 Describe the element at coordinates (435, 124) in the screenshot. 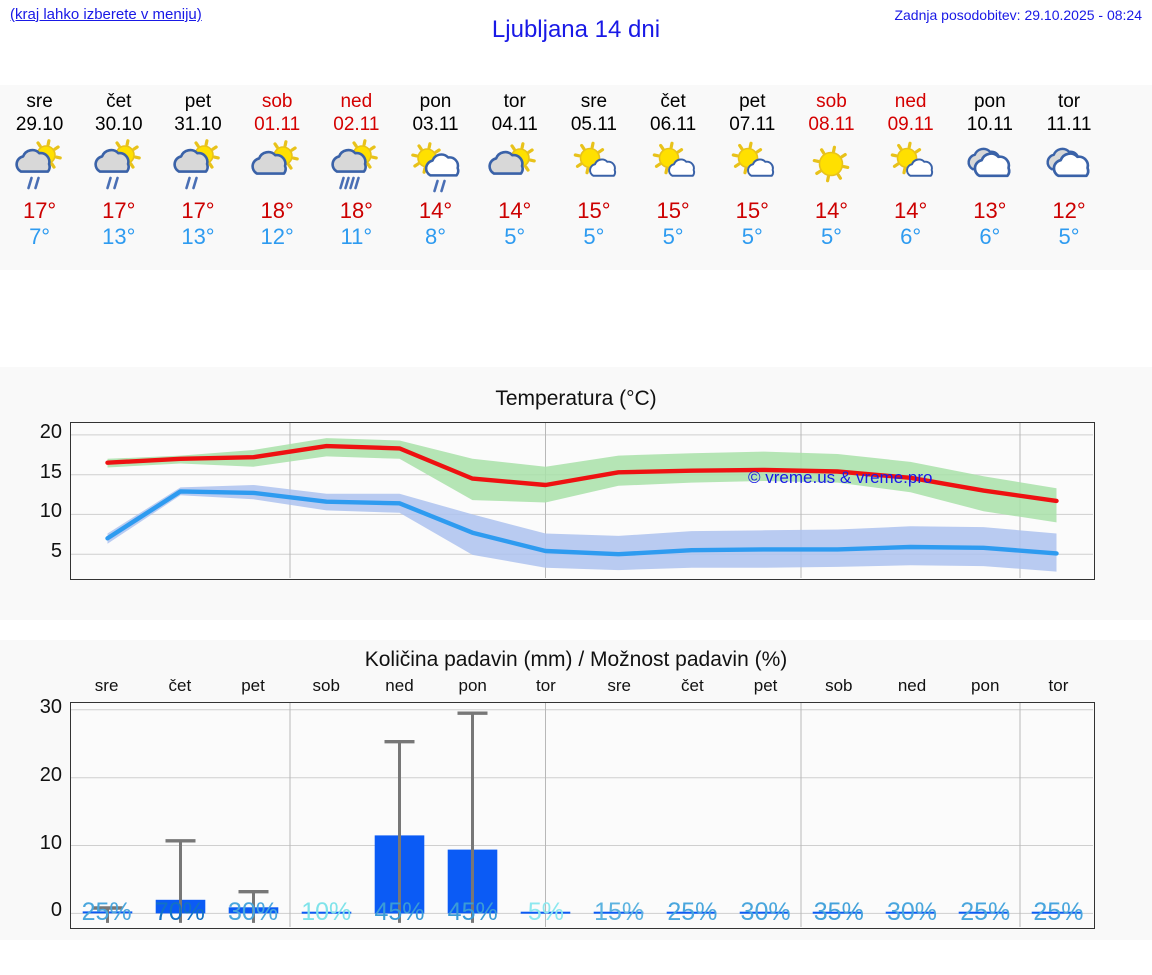

I see `day-date-label: 03.11` at that location.